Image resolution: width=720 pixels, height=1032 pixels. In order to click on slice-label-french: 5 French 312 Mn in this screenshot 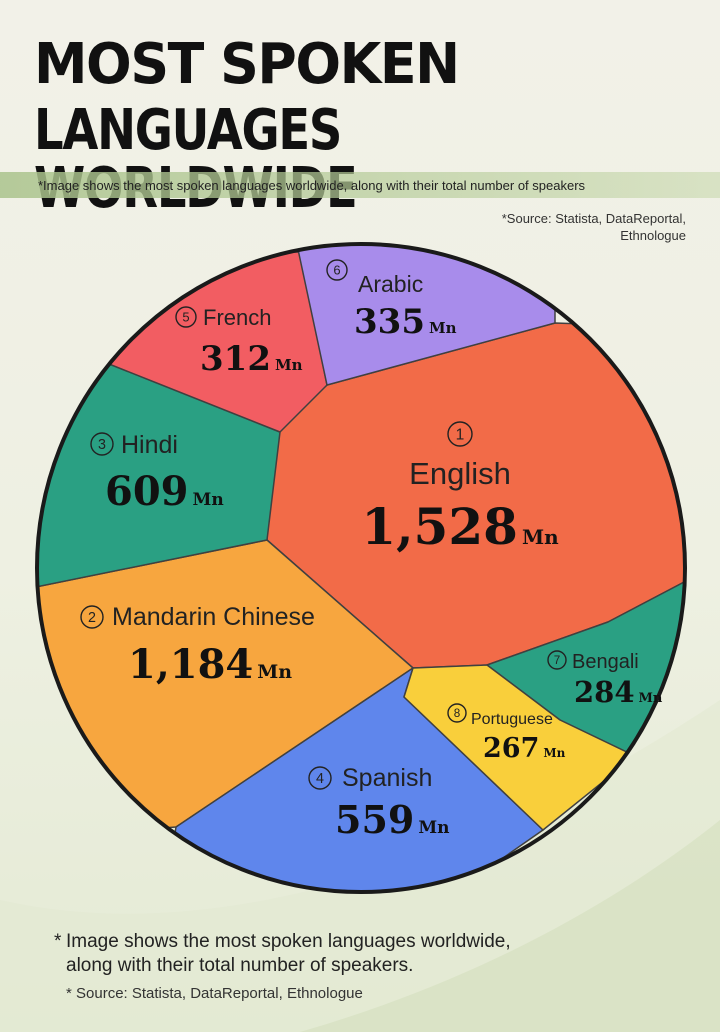, I will do `click(239, 342)`.